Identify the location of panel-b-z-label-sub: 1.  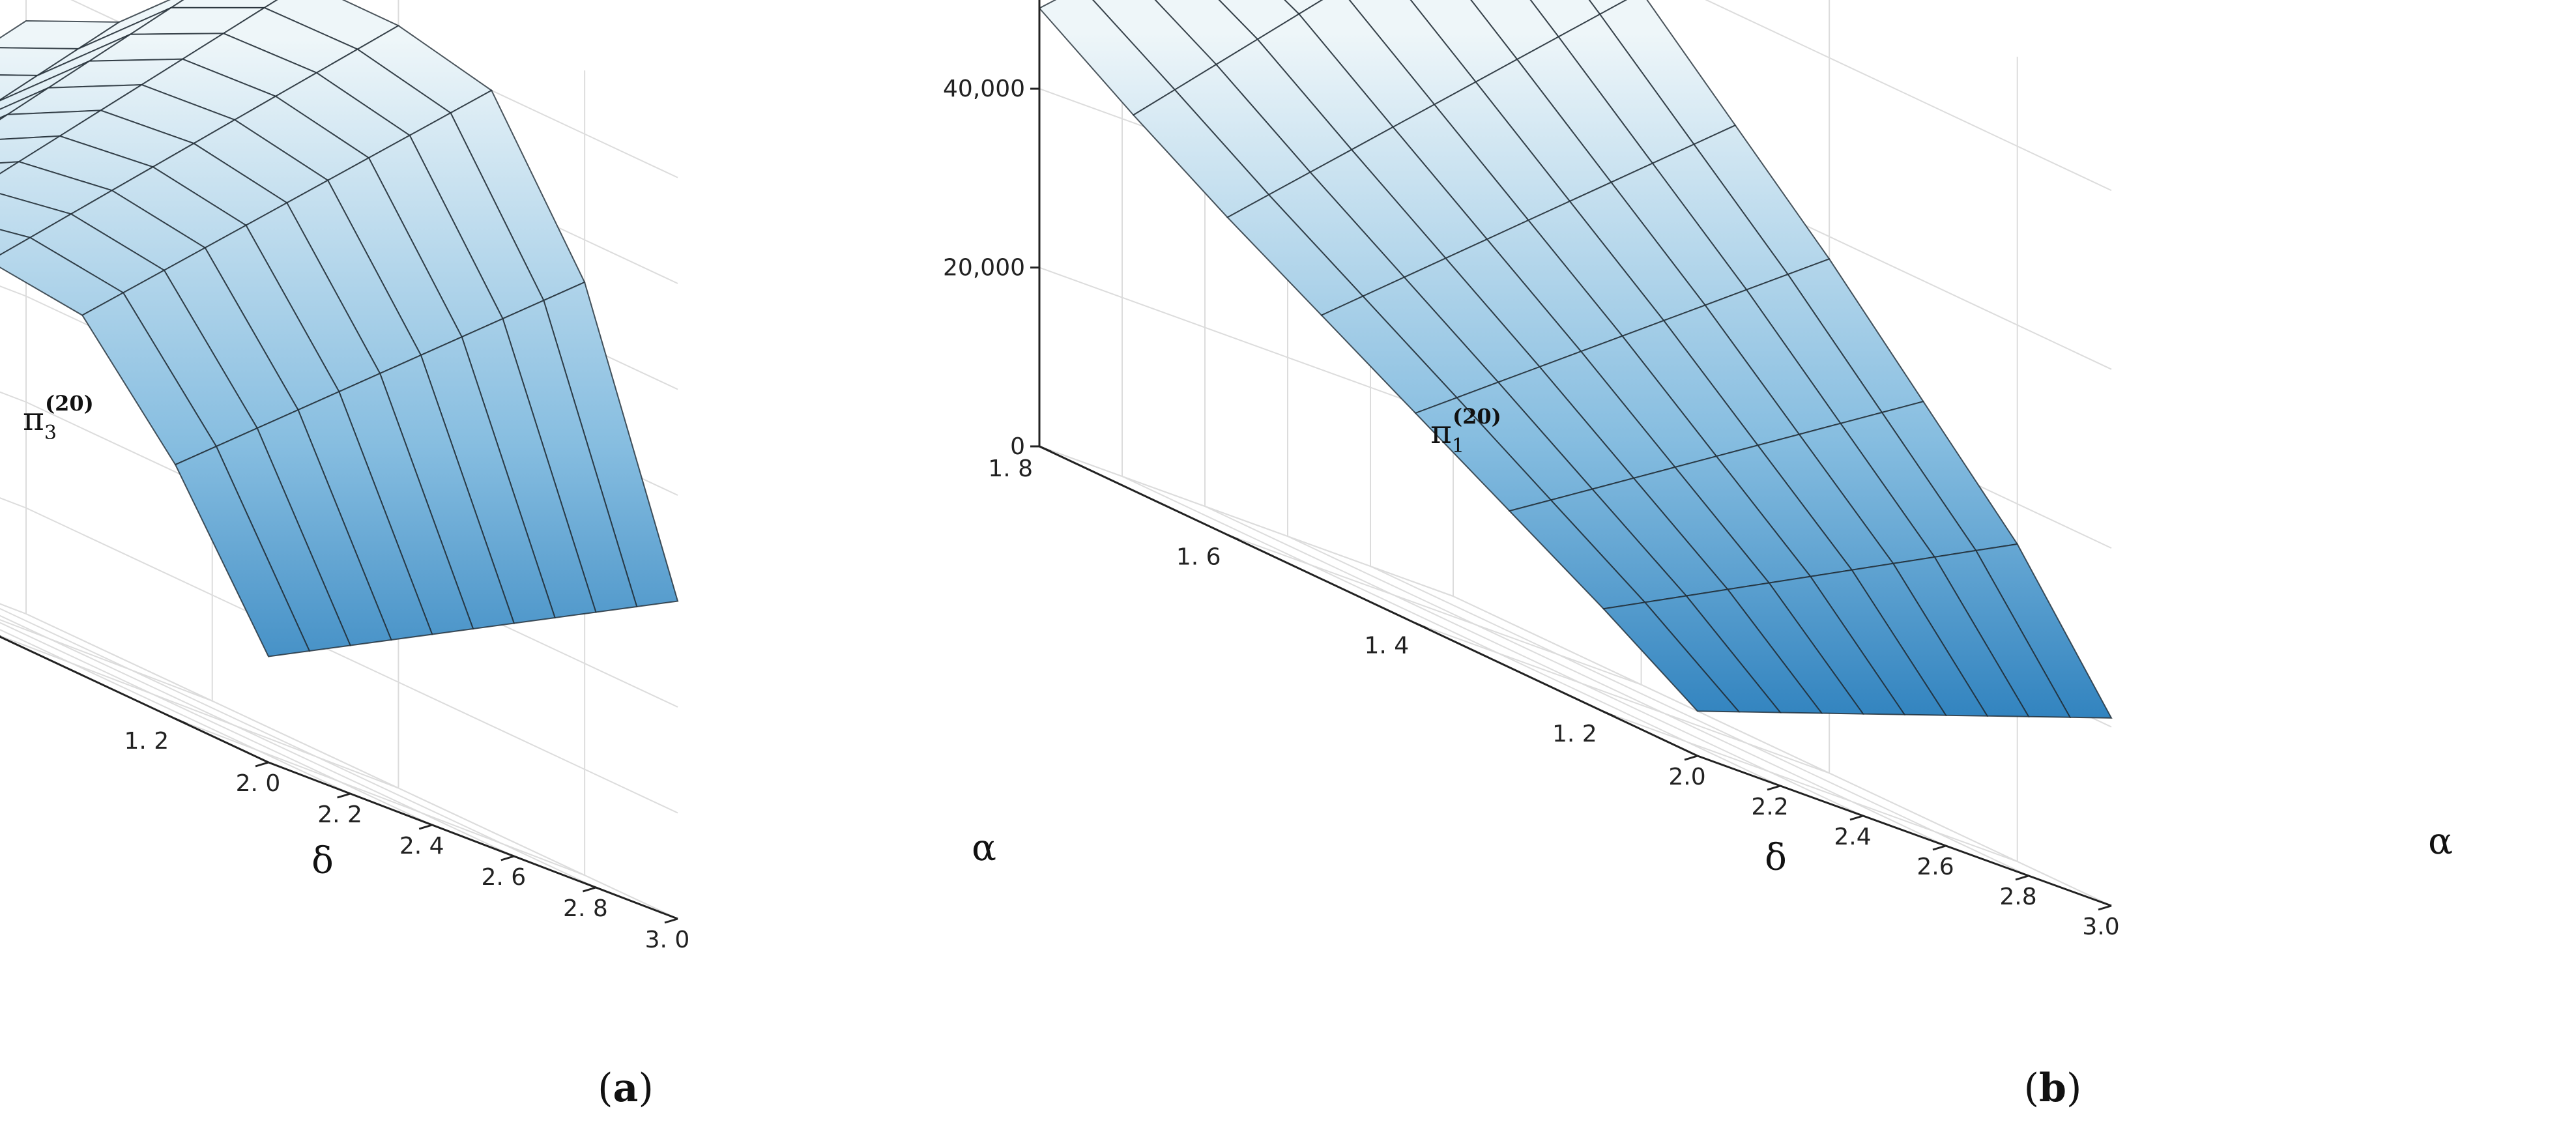
(1458, 446).